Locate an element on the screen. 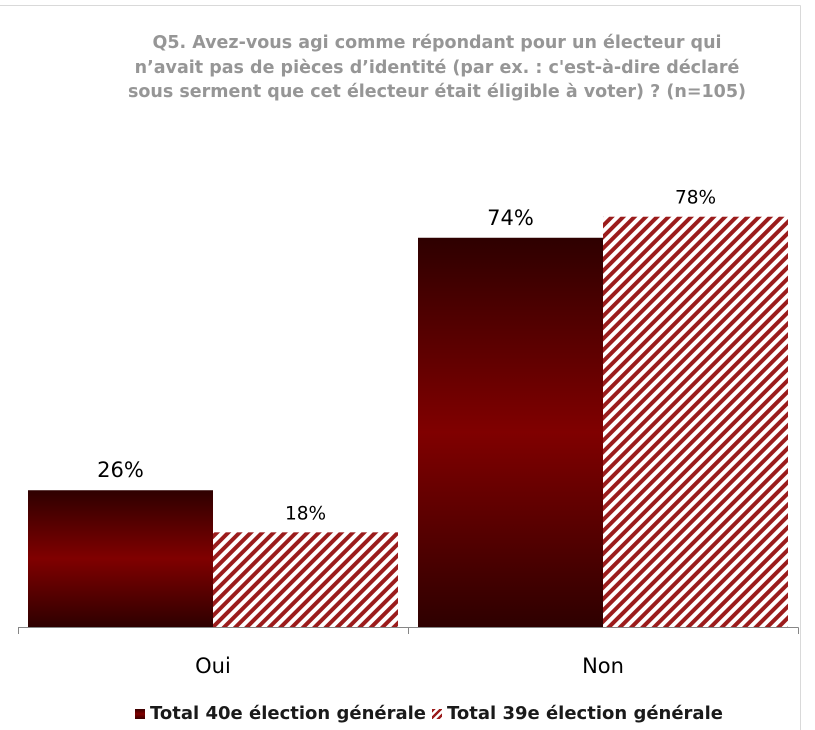  bar-series-2-non is located at coordinates (695, 421).